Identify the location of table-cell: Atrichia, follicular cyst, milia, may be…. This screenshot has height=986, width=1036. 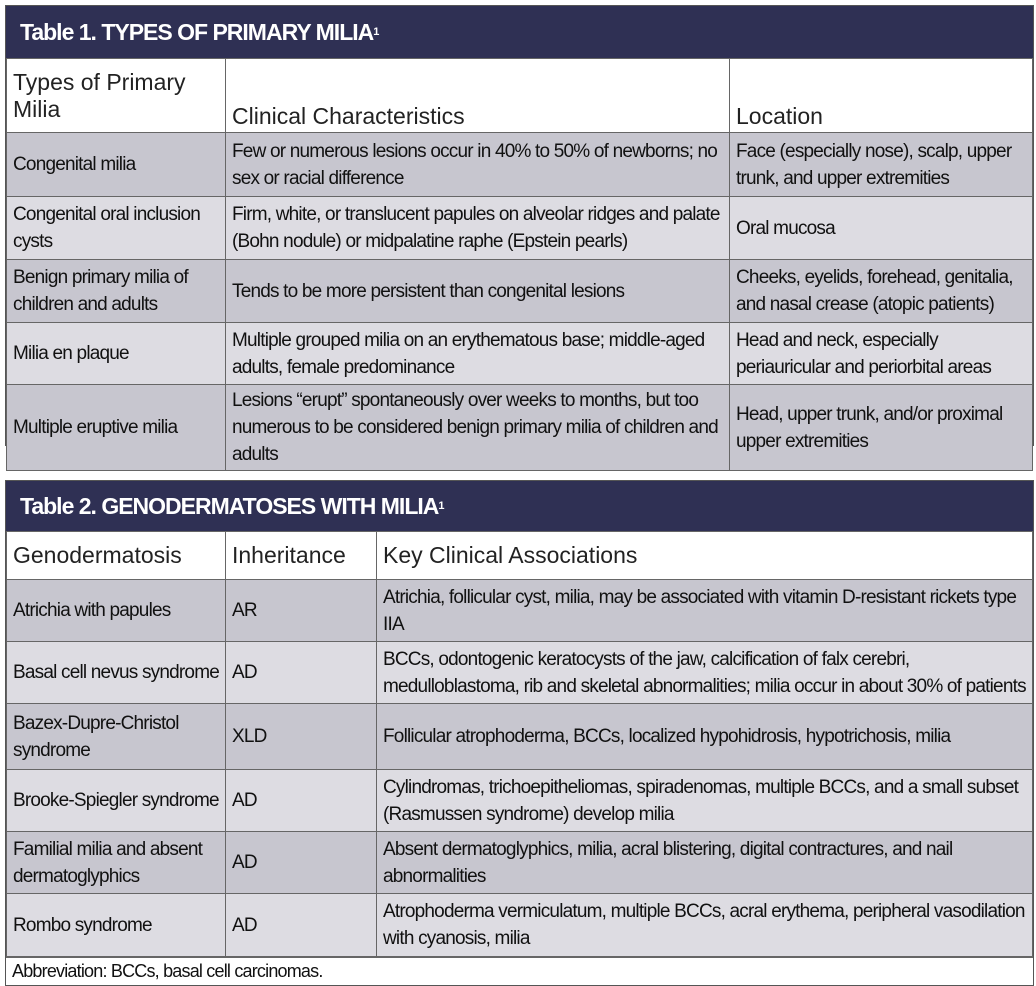
(704, 610).